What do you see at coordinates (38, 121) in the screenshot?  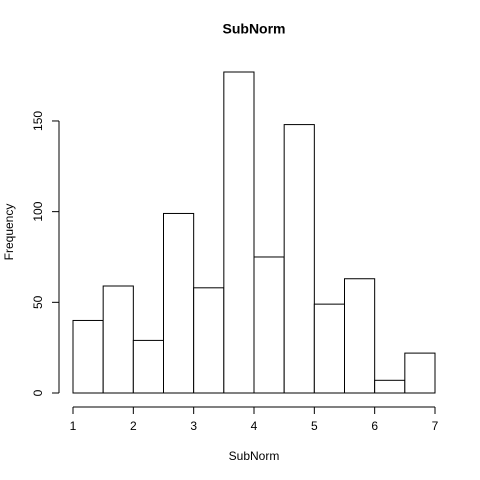 I see `y-tick-label: 150` at bounding box center [38, 121].